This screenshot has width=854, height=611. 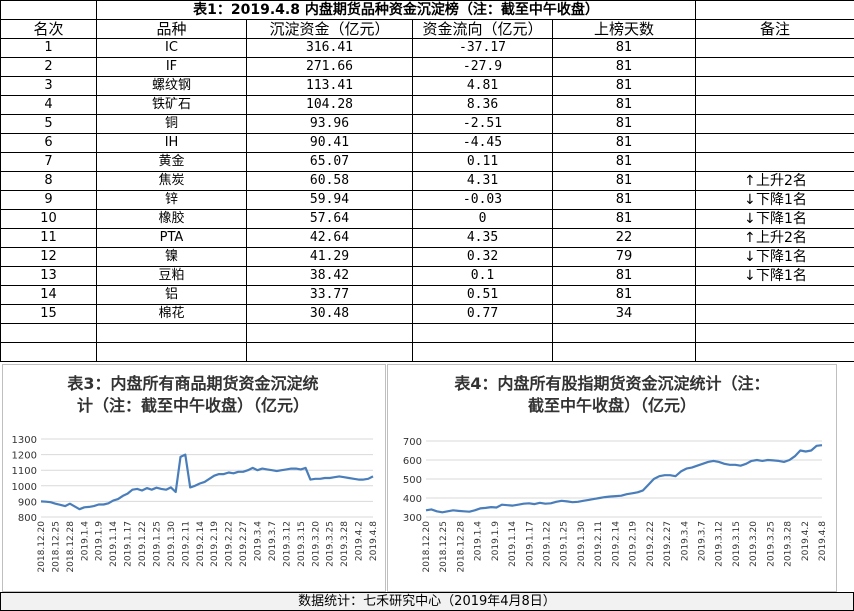 I want to click on x-tick-label: 2018.12.28, so click(x=71, y=547).